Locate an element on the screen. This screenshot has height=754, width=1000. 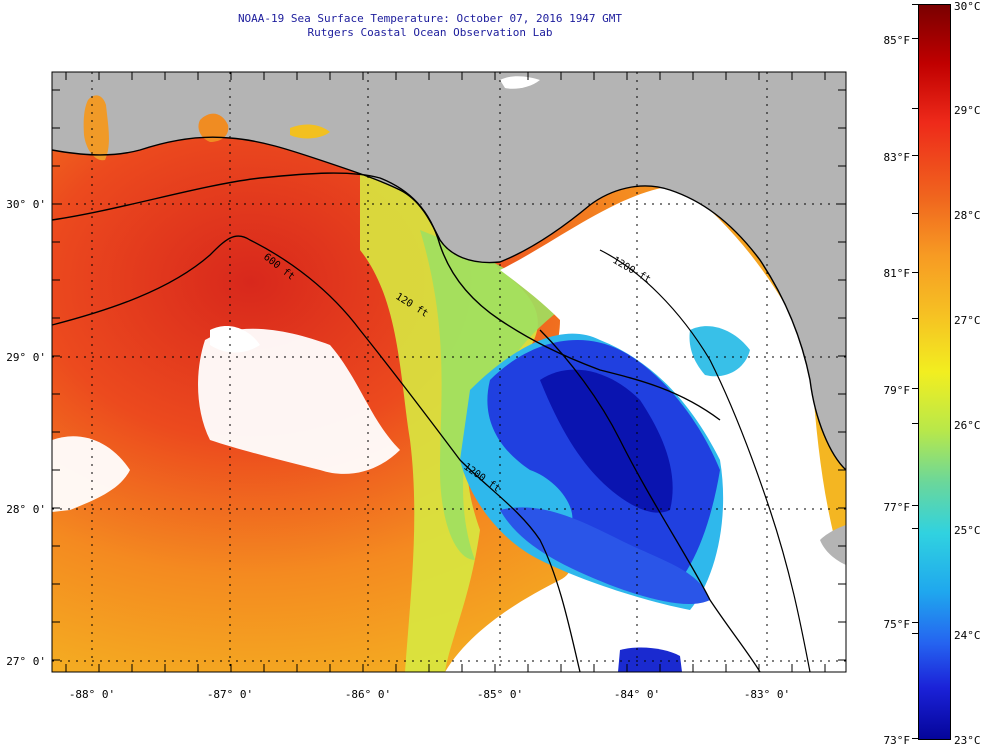
colorbar-c-label-23: 23°C is located at coordinates (967, 740).